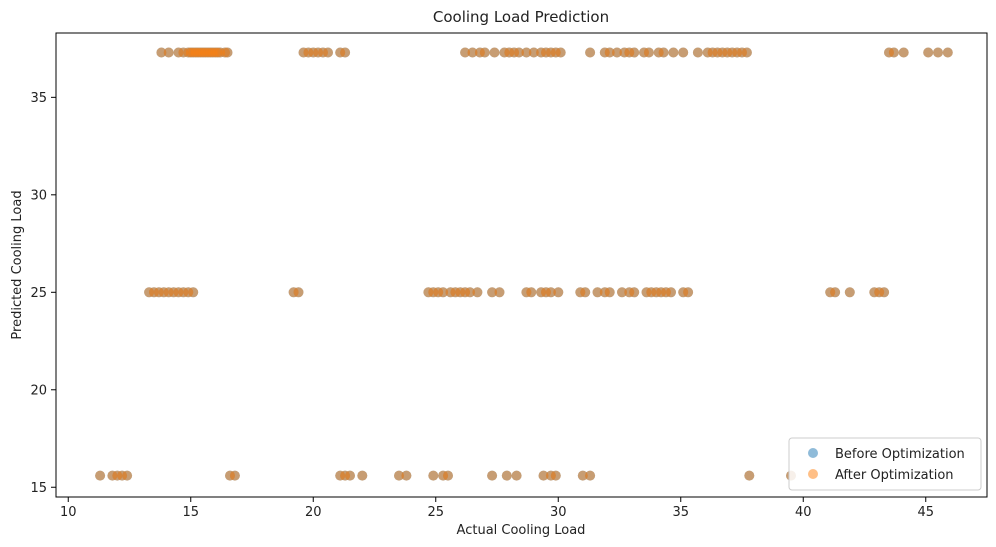 The image size is (996, 547). Describe the element at coordinates (435, 512) in the screenshot. I see `x-tick-label-25: 25` at that location.